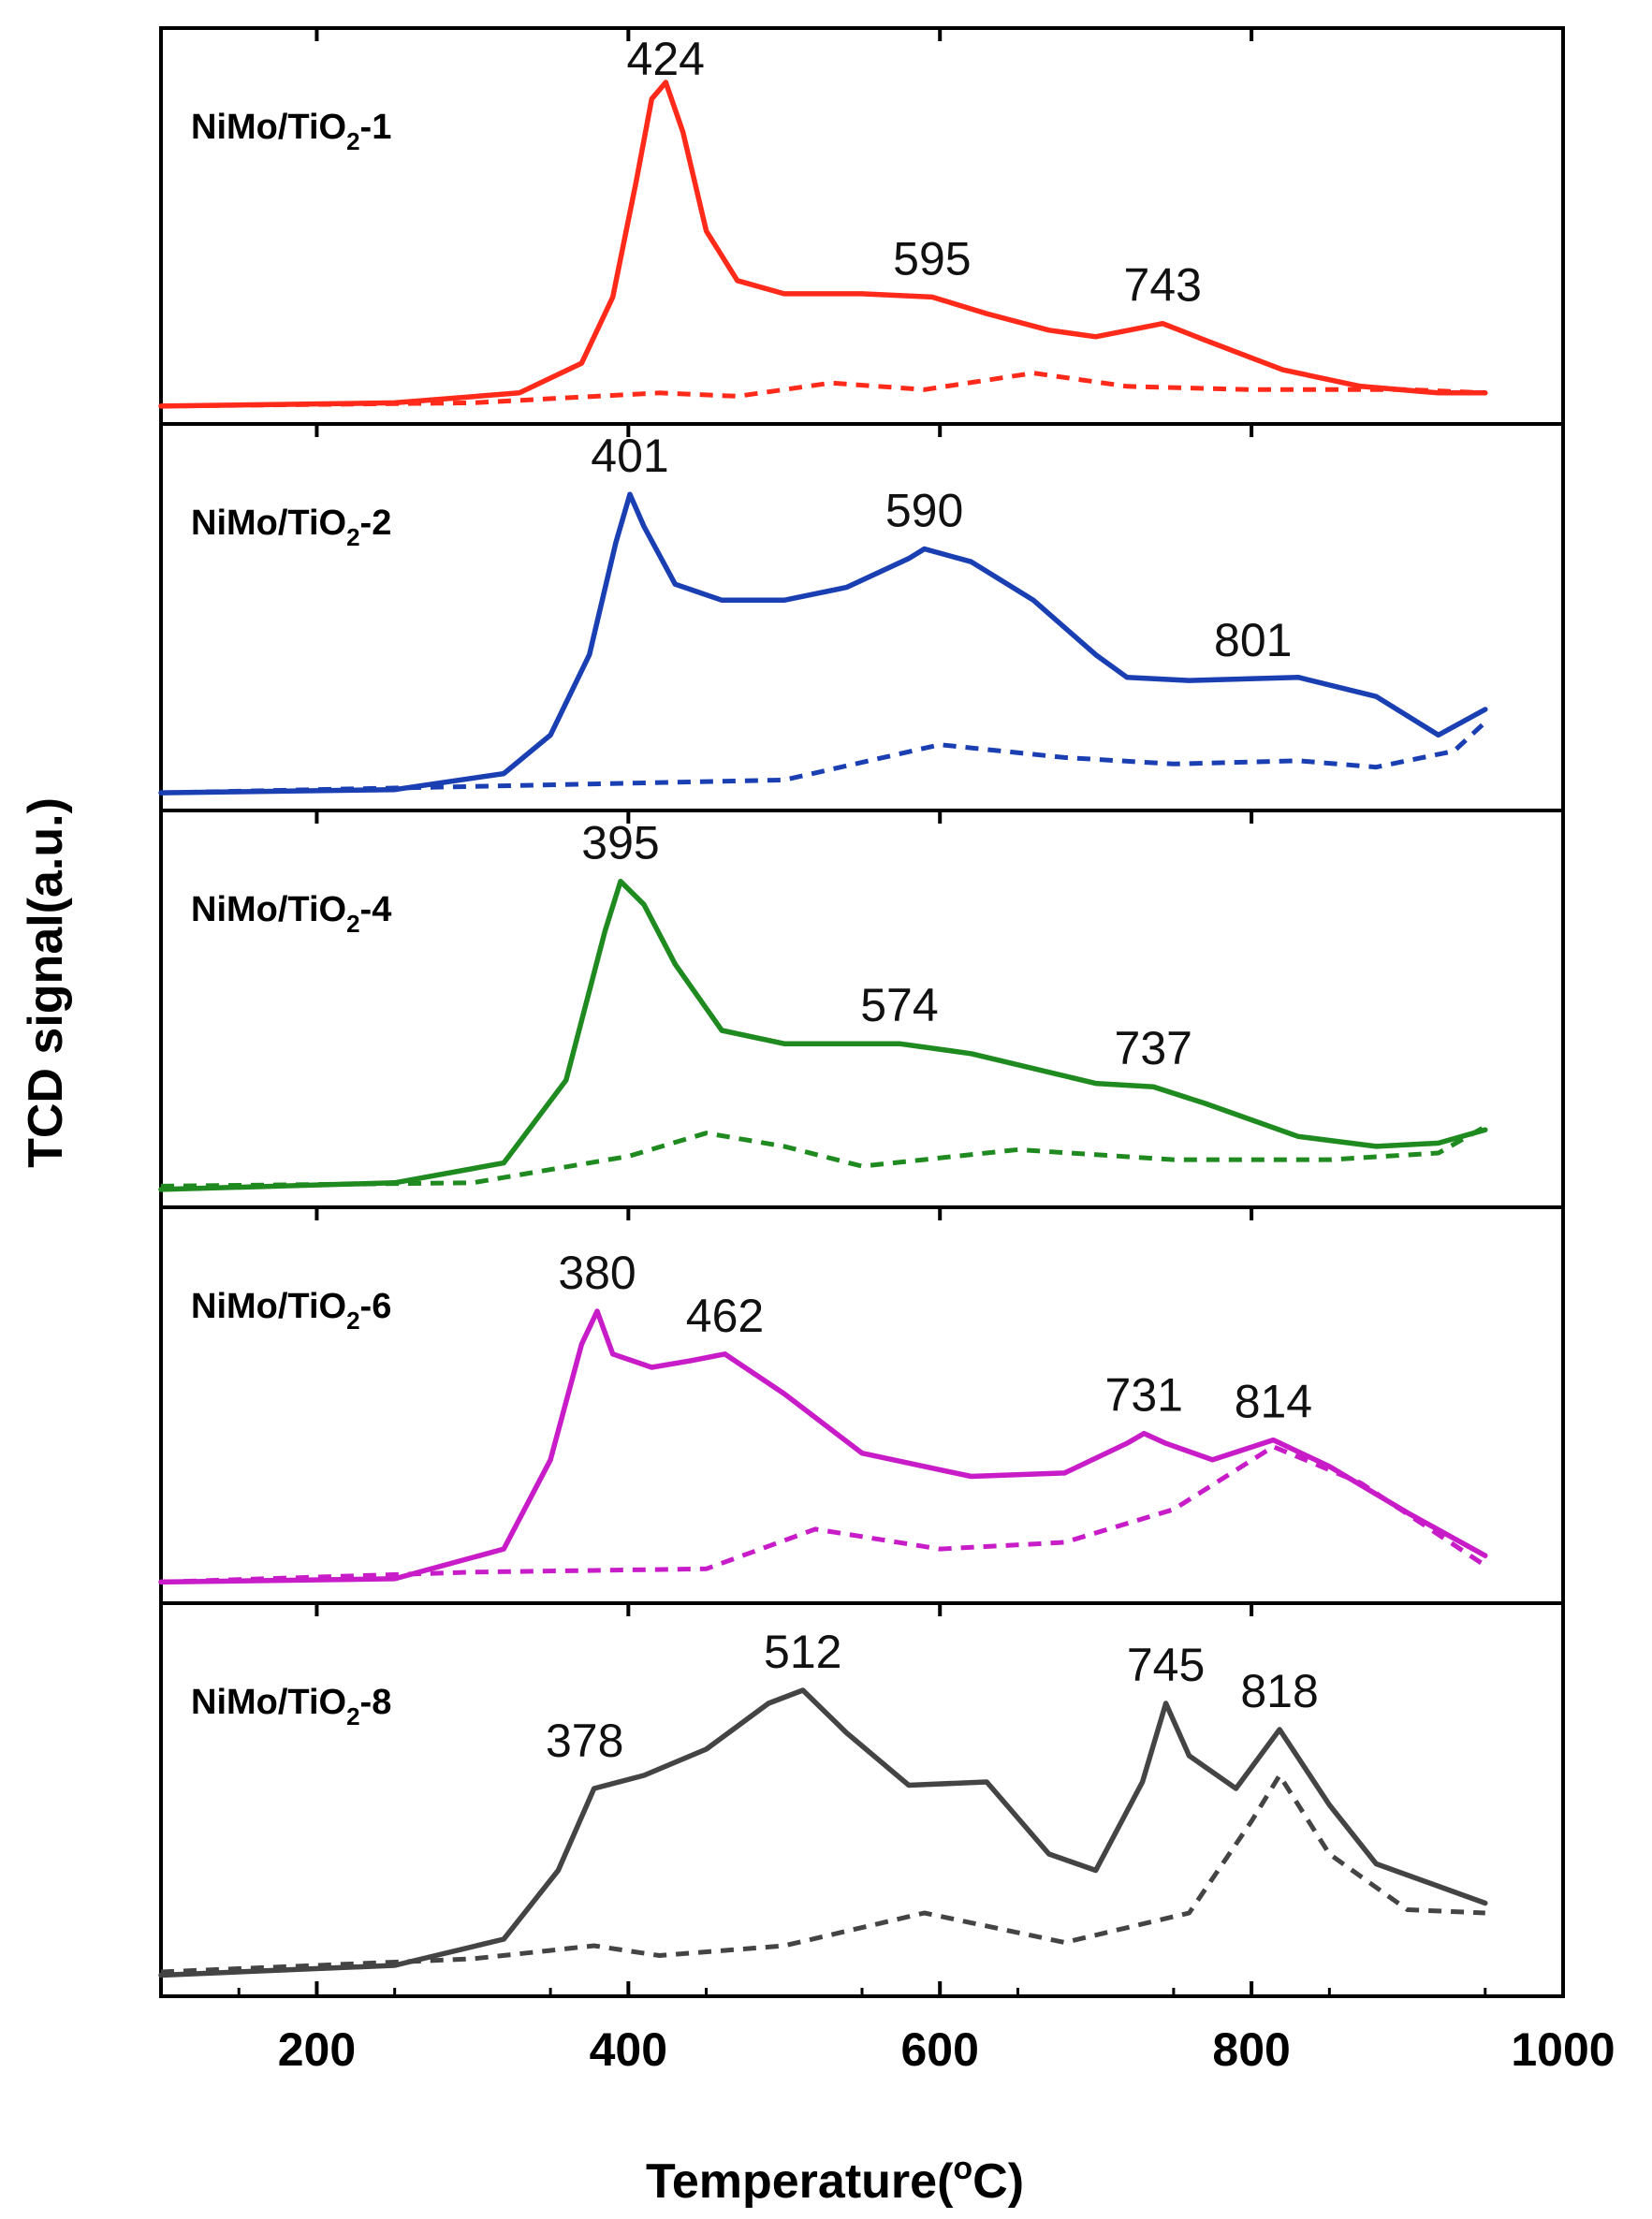 The width and height of the screenshot is (1652, 2219). I want to click on panel-label: NiMo/TiO2-4, so click(291, 914).